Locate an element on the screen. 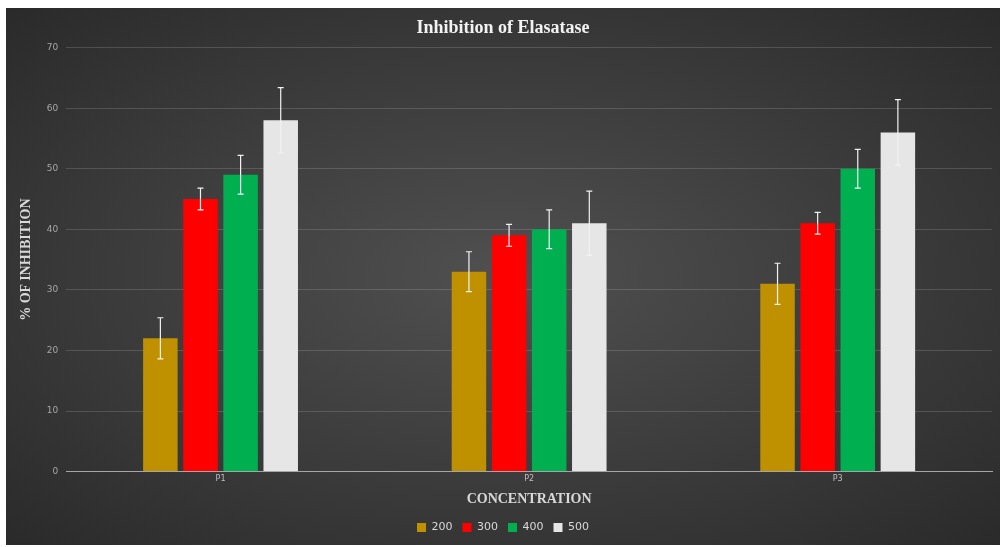 The width and height of the screenshot is (1002, 547). y-tick-label: 10 is located at coordinates (52, 410).